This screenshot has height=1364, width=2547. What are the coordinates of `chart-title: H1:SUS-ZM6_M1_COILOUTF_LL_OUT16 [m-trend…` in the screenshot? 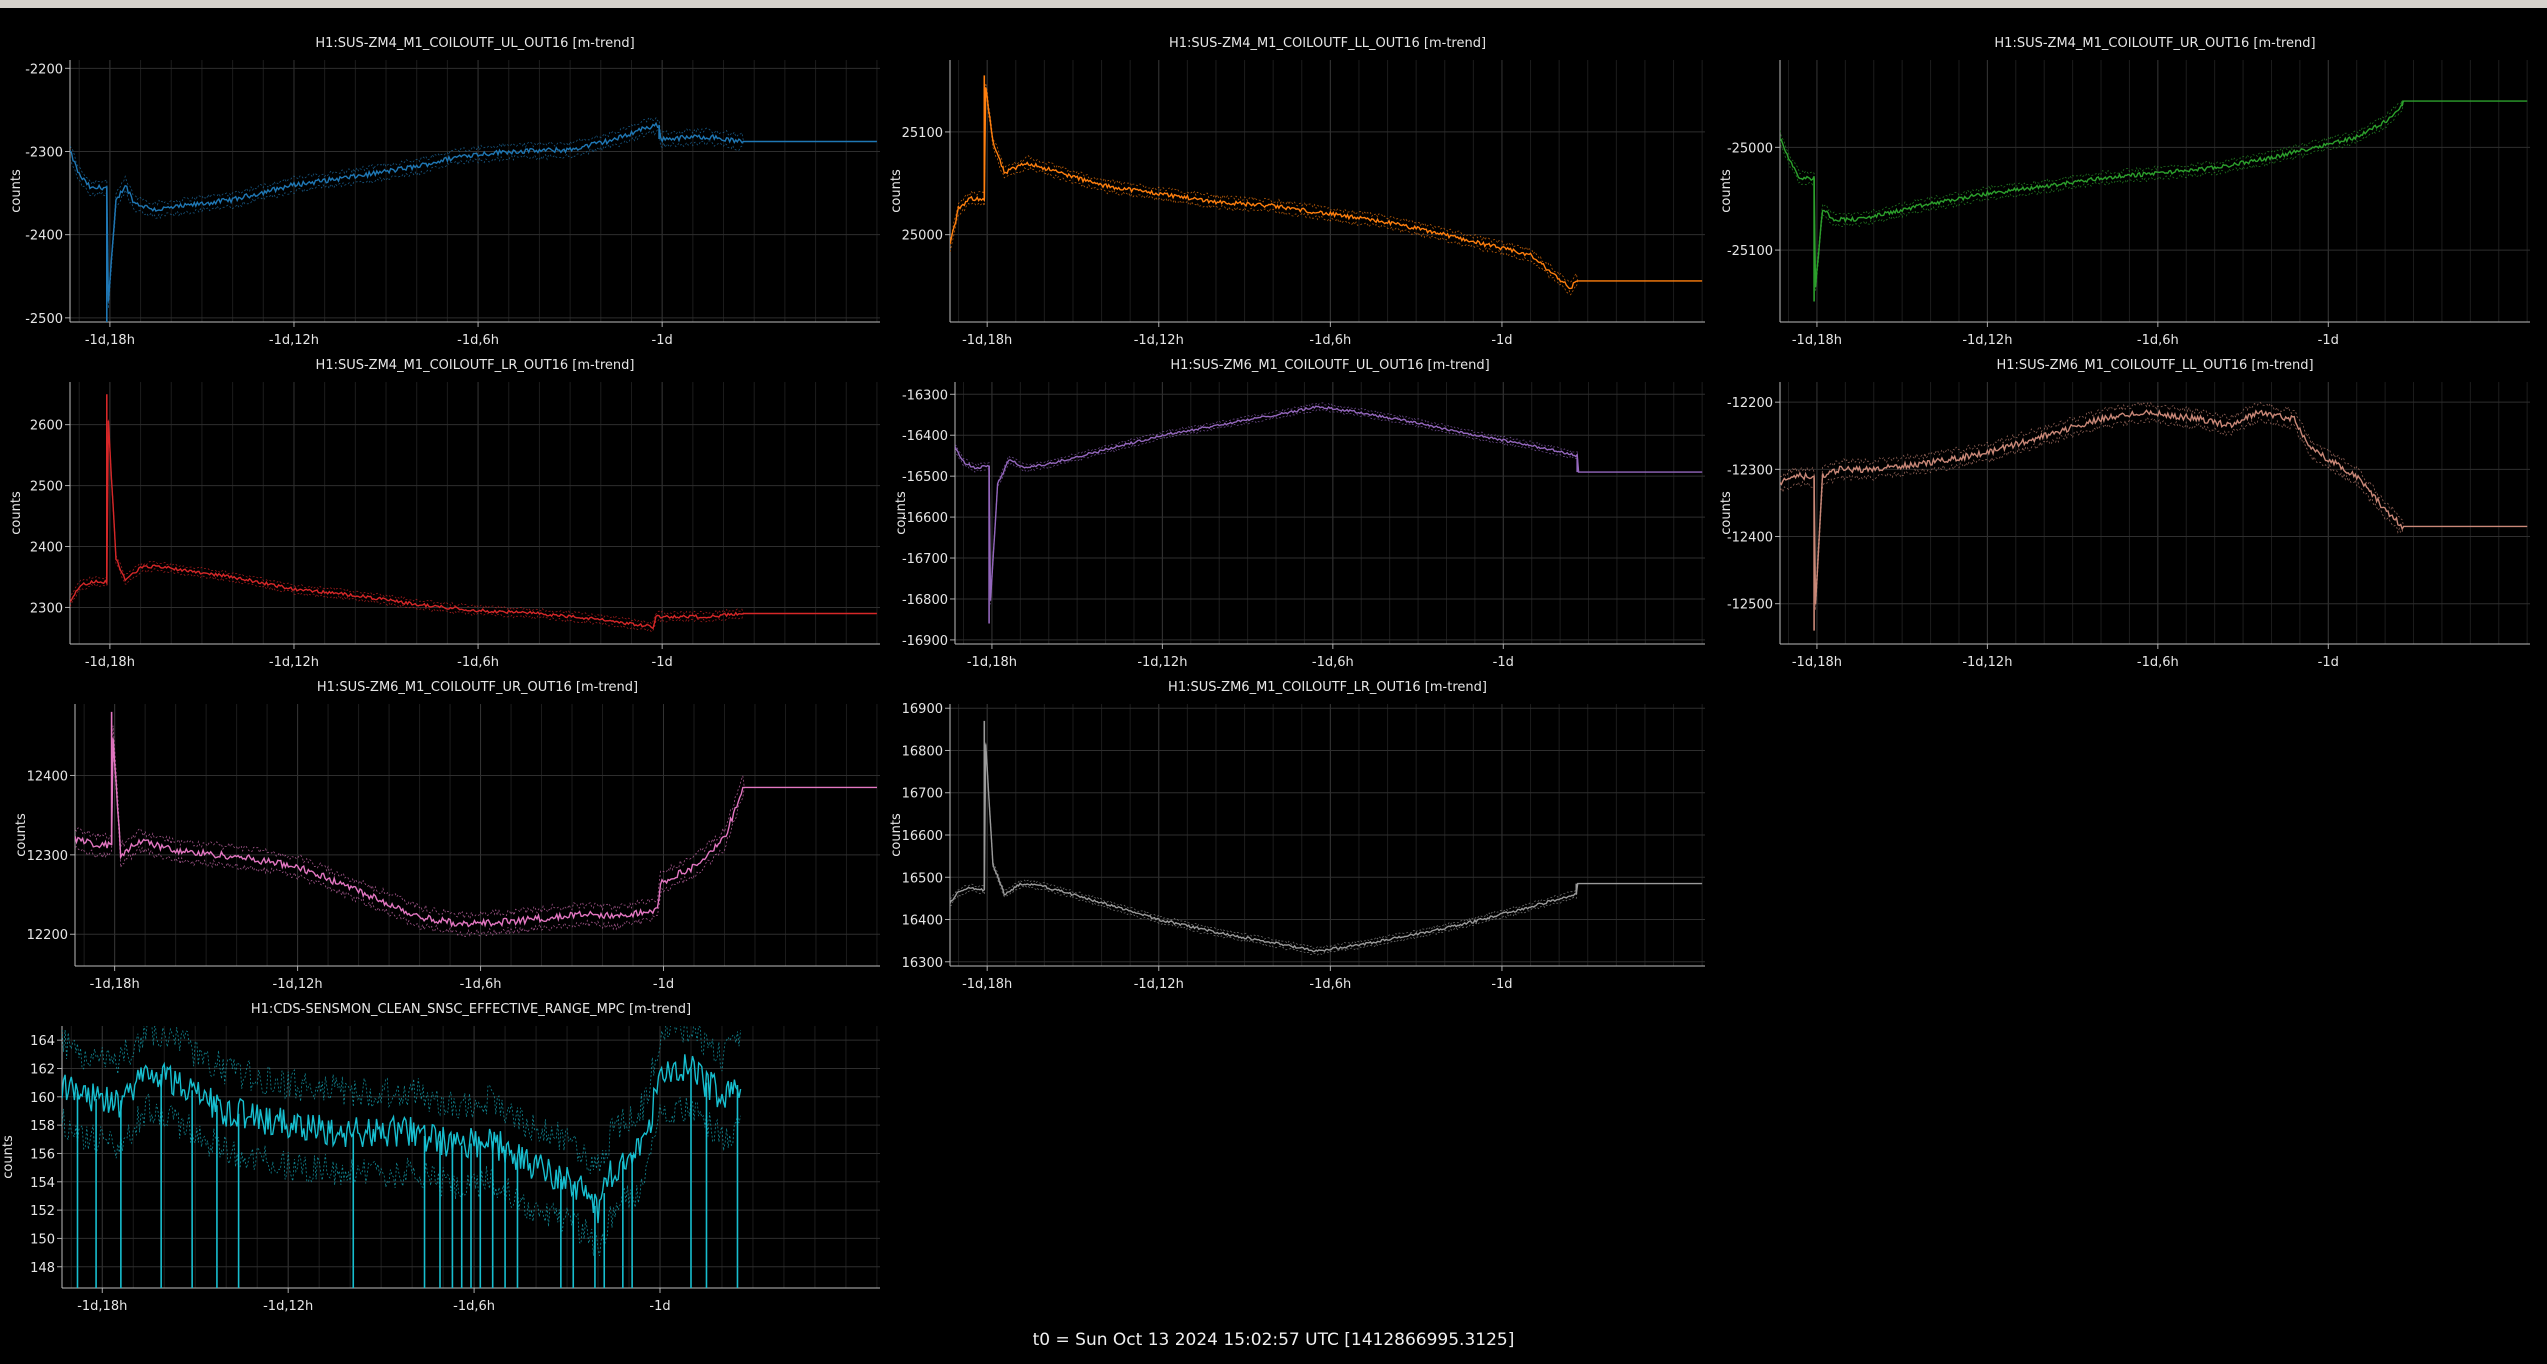 It's located at (2154, 365).